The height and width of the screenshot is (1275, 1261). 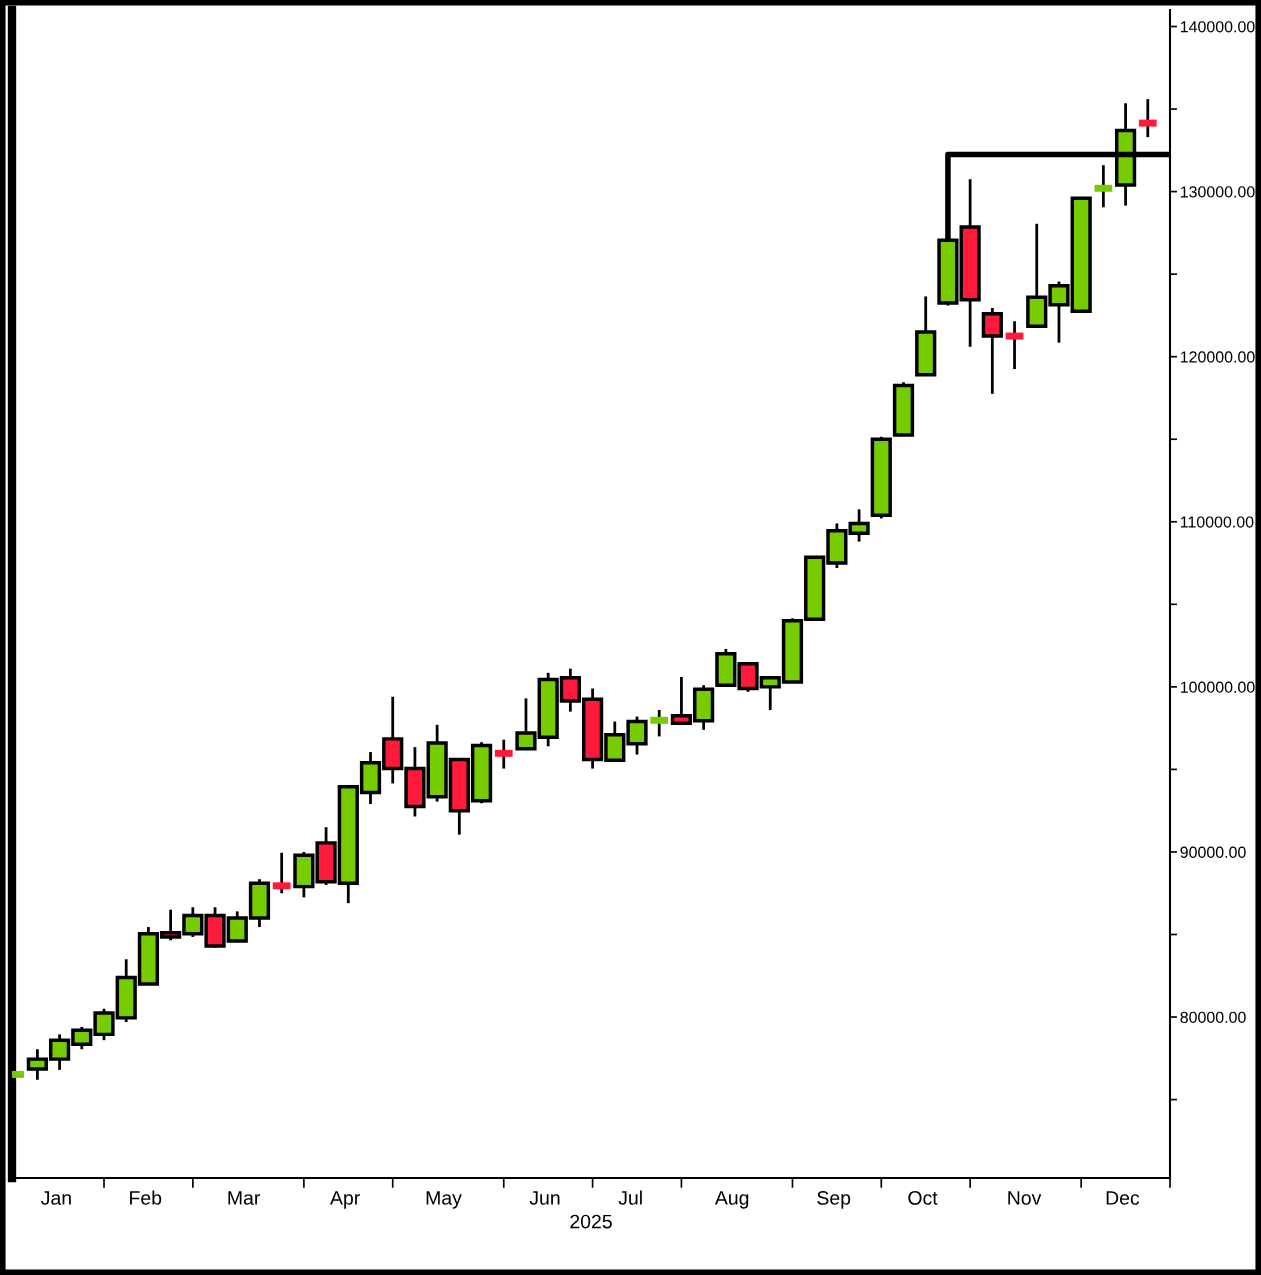 I want to click on y-tick-label: 140000.00, so click(x=1217, y=27).